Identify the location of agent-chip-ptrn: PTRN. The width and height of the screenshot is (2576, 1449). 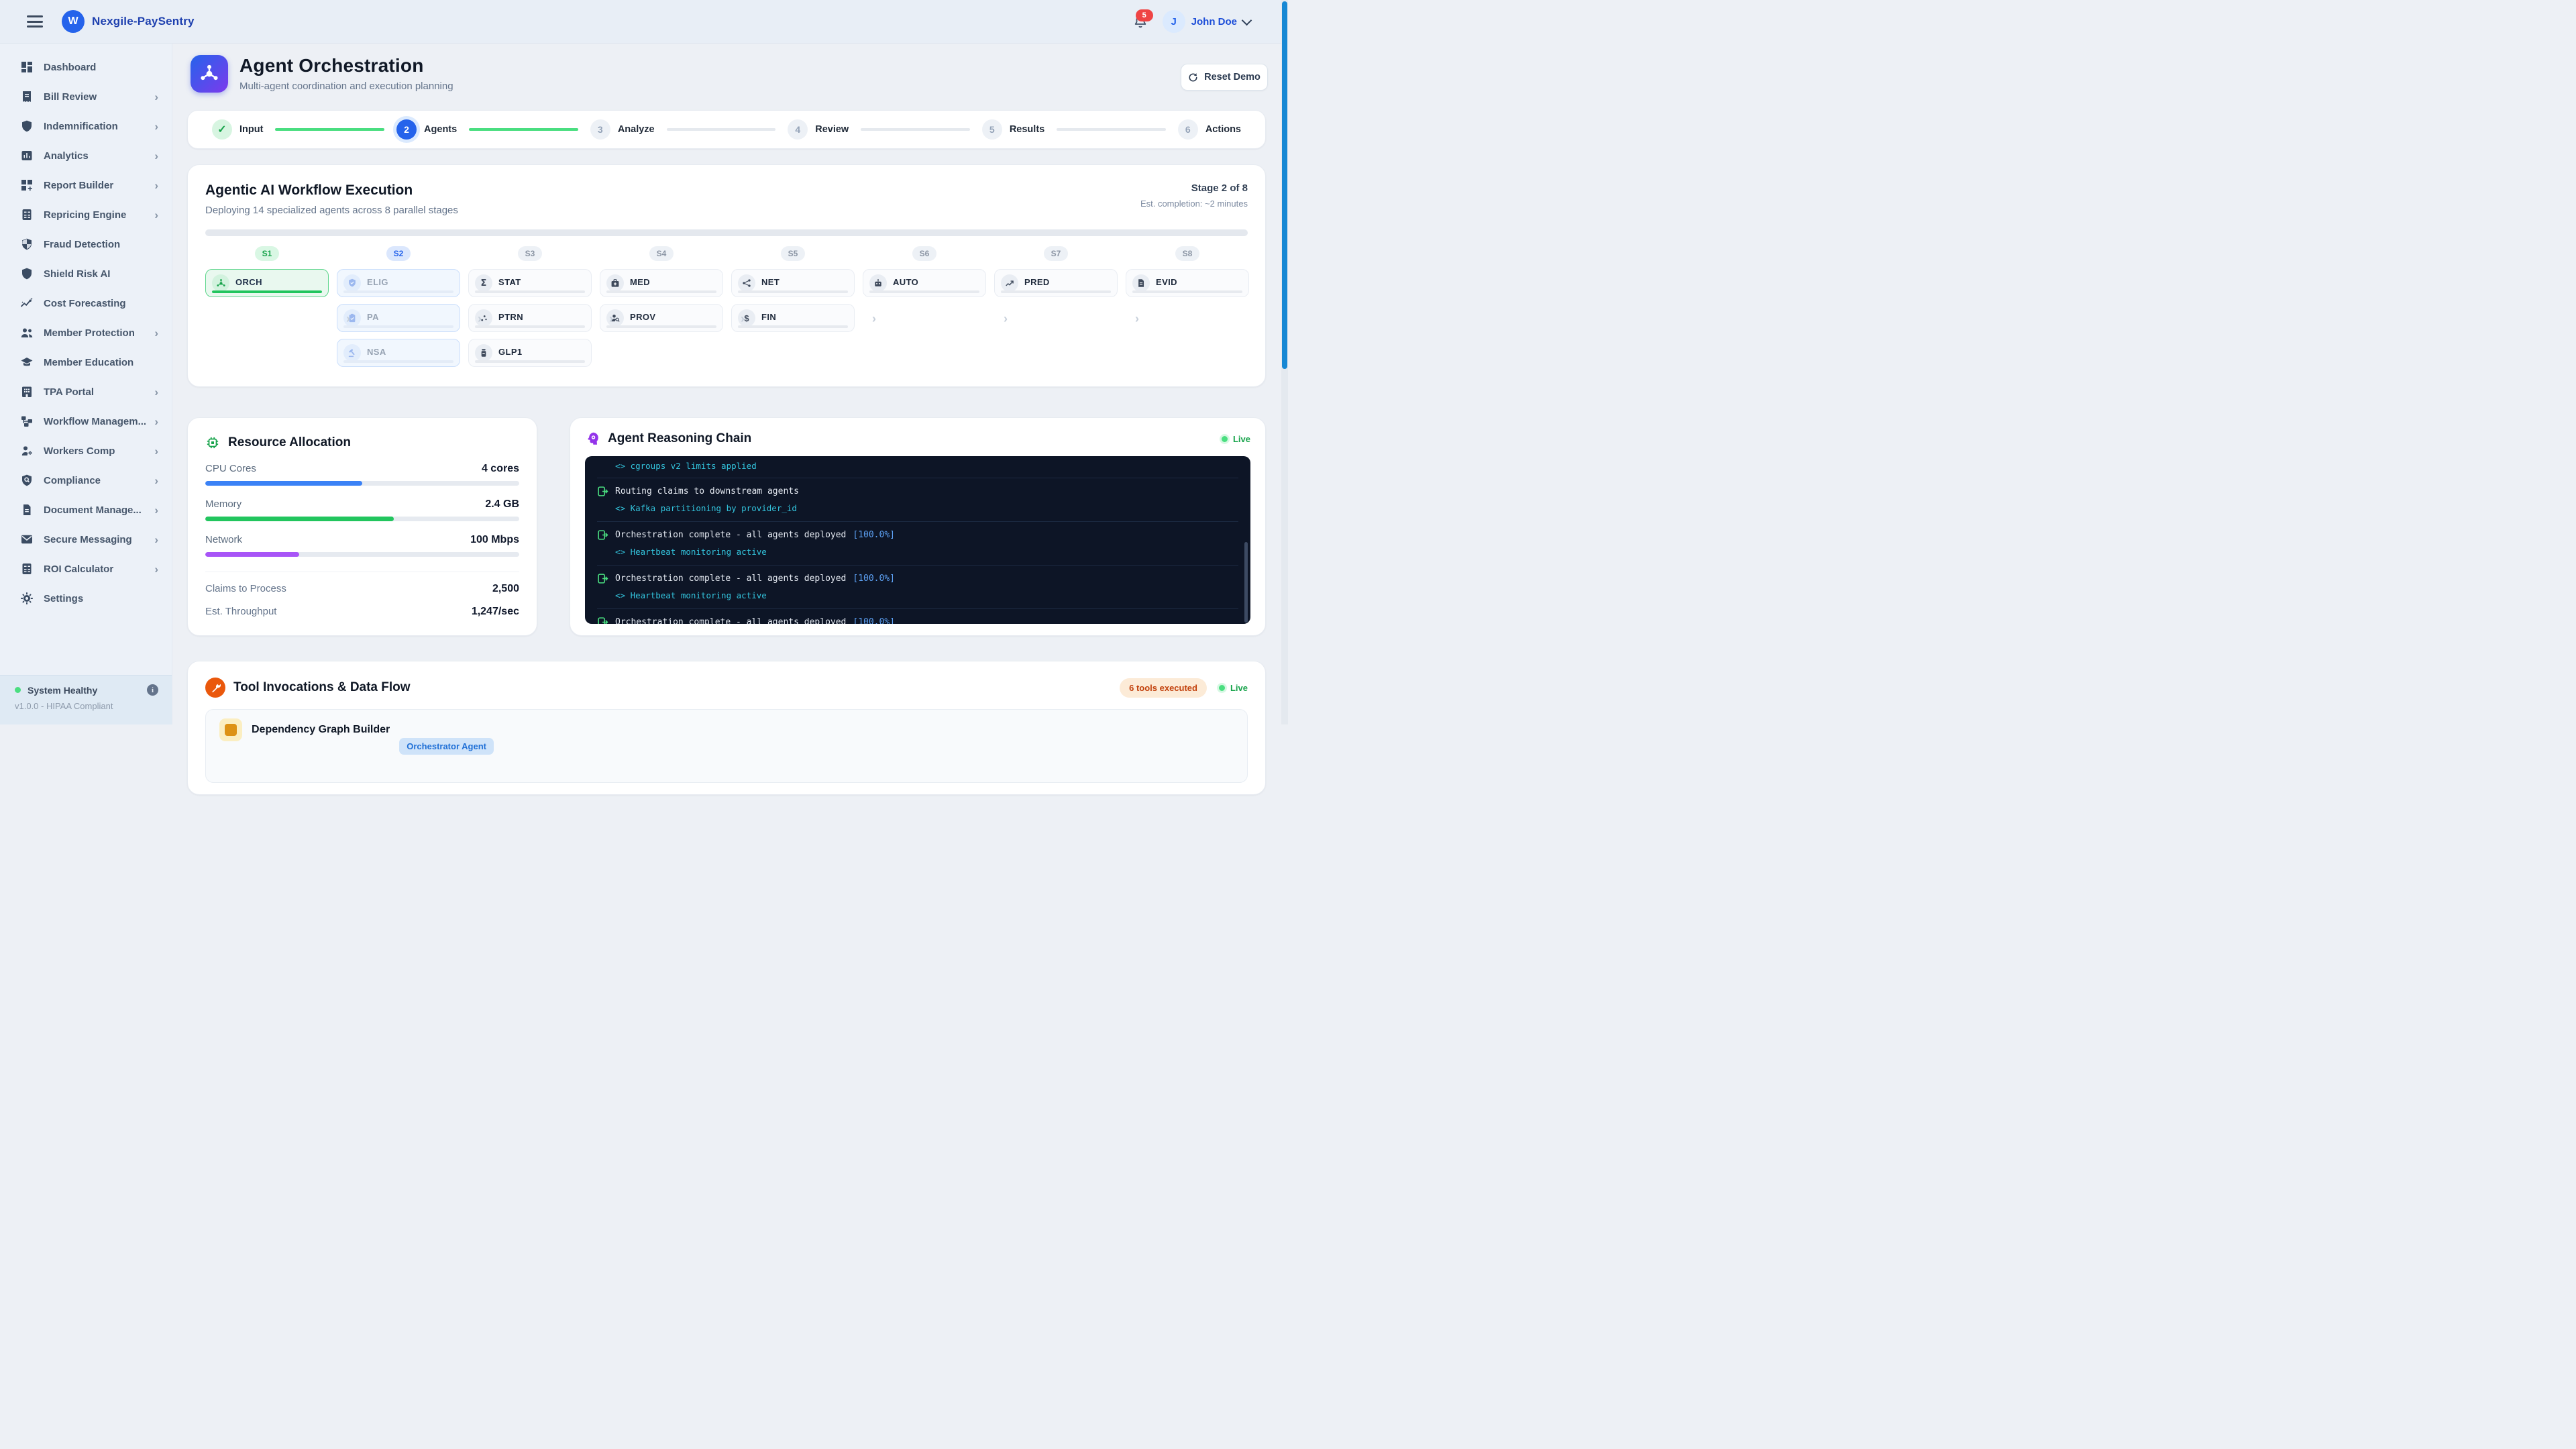
(530, 318).